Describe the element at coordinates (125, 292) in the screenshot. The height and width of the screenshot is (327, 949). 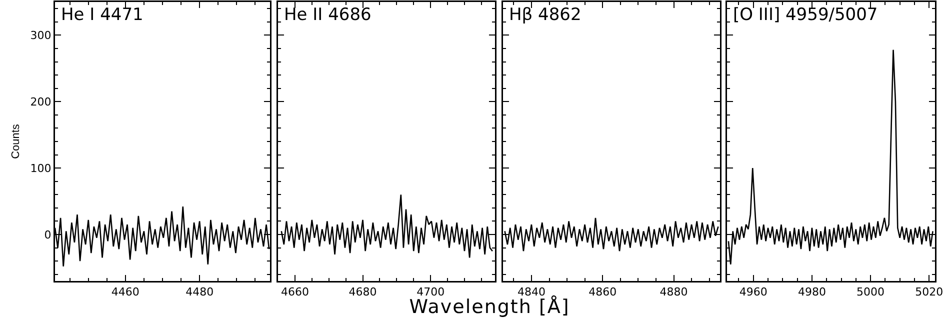
I see `x-tick-label: 4460` at that location.